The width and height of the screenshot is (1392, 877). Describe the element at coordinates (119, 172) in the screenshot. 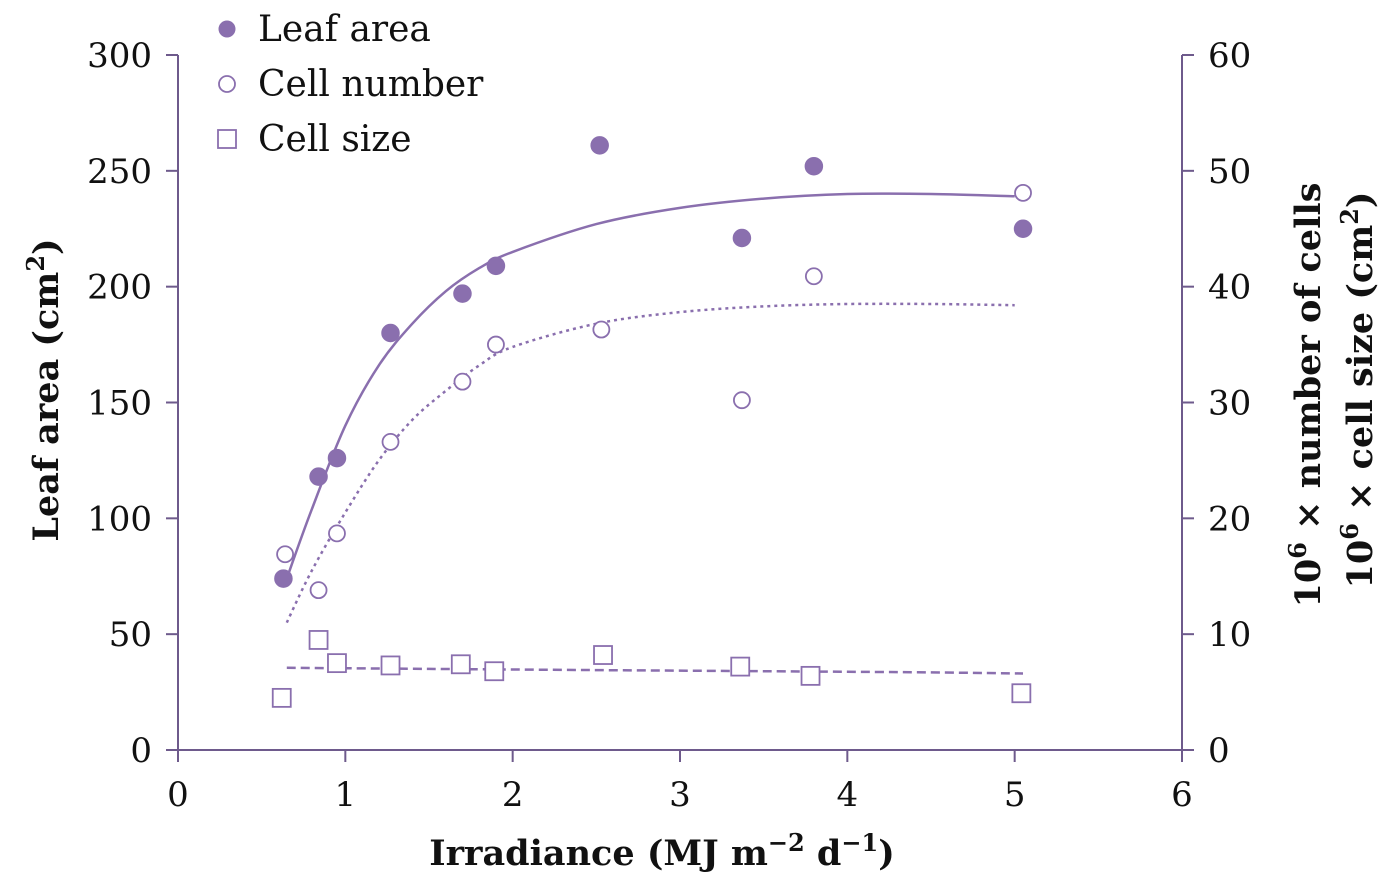

I see `y-left-tick-label: 250` at that location.